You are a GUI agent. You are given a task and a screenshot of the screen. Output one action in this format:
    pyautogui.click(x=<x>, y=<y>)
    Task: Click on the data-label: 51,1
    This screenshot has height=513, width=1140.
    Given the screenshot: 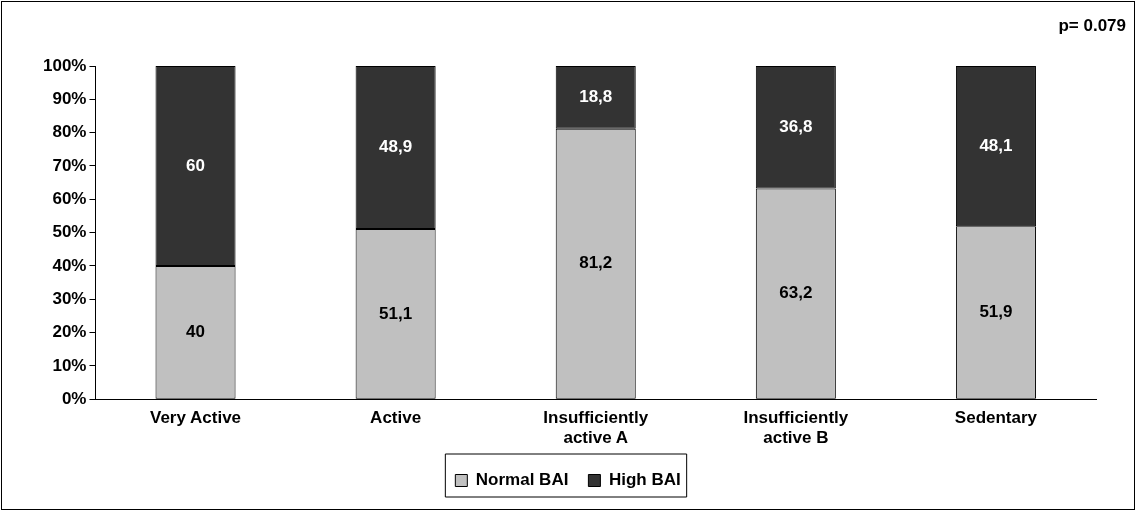 What is the action you would take?
    pyautogui.click(x=396, y=313)
    